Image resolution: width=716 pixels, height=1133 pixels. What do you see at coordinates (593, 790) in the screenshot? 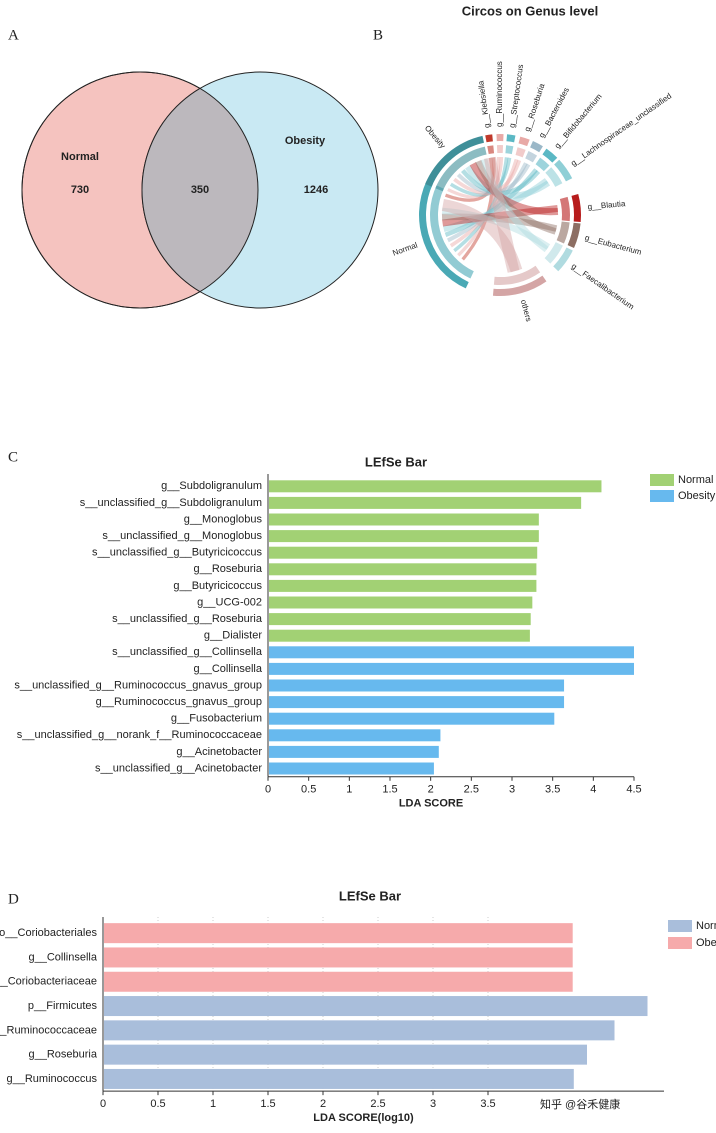
I see `x-tick-label: 4` at bounding box center [593, 790].